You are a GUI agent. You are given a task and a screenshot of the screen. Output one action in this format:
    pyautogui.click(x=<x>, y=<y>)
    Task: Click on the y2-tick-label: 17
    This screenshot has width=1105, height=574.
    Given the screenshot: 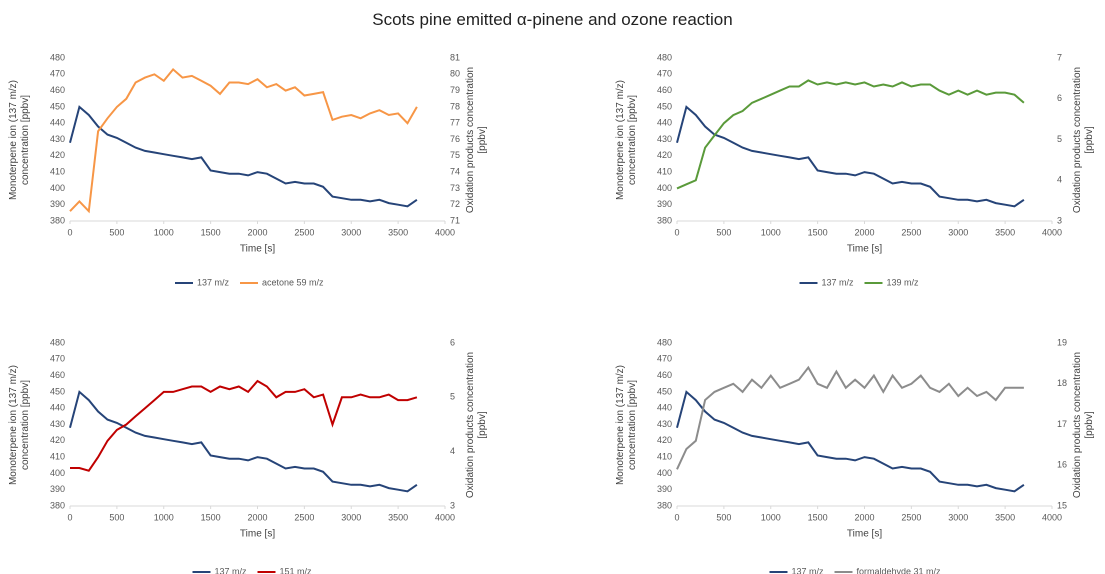 What is the action you would take?
    pyautogui.click(x=1062, y=424)
    